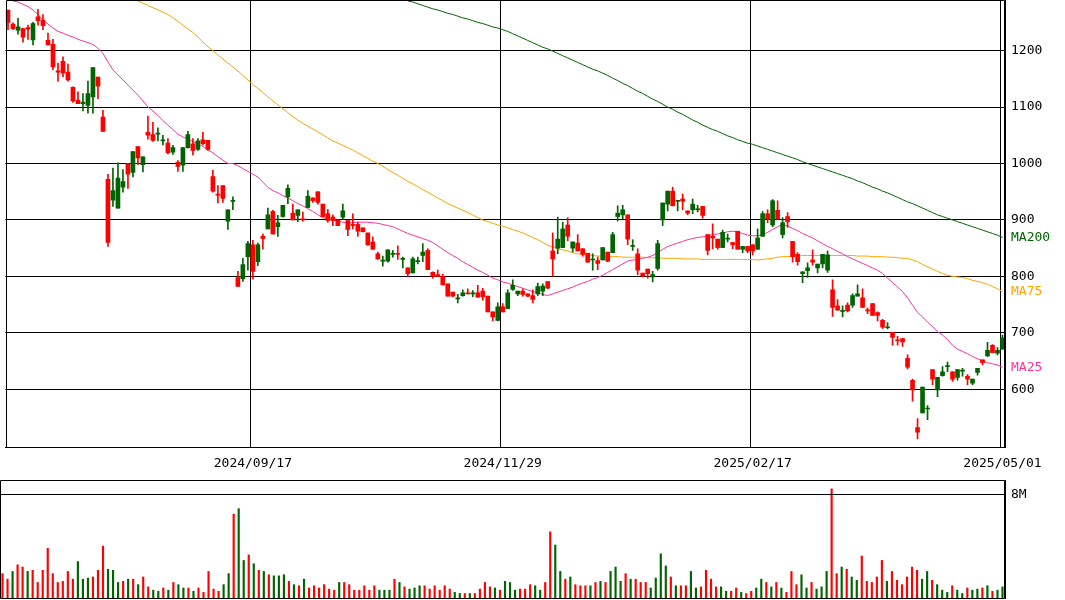 The height and width of the screenshot is (600, 1065). I want to click on series-label: MA25, so click(1027, 366).